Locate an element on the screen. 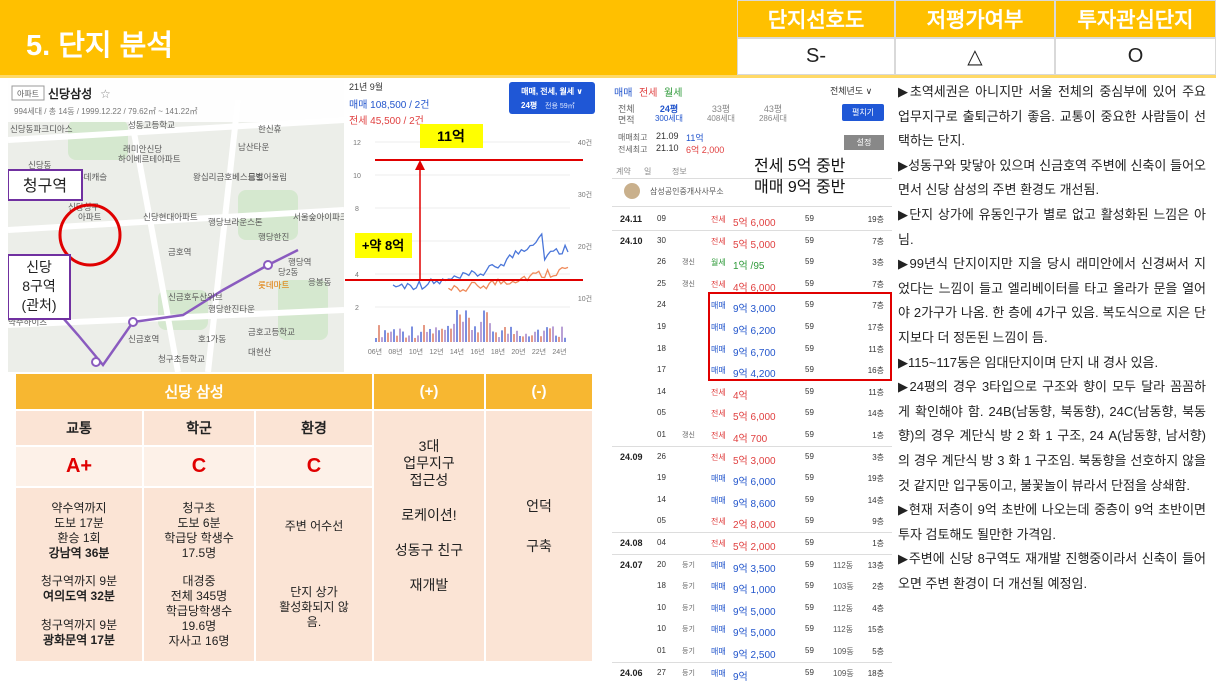 This screenshot has width=1216, height=684. detail-line: 자사고 16명 is located at coordinates (199, 640).